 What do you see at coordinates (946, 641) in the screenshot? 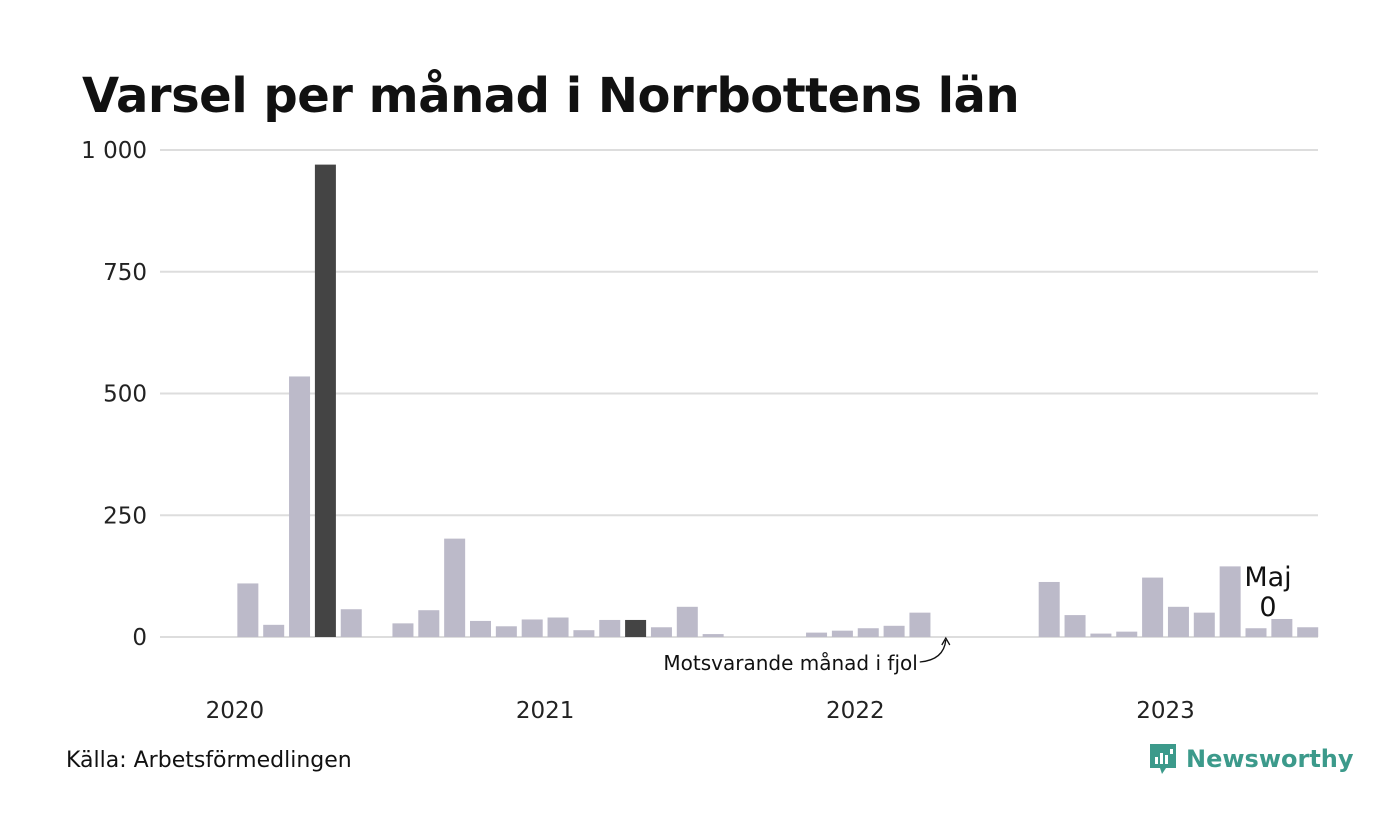
I see `annotation-arrowhead` at bounding box center [946, 641].